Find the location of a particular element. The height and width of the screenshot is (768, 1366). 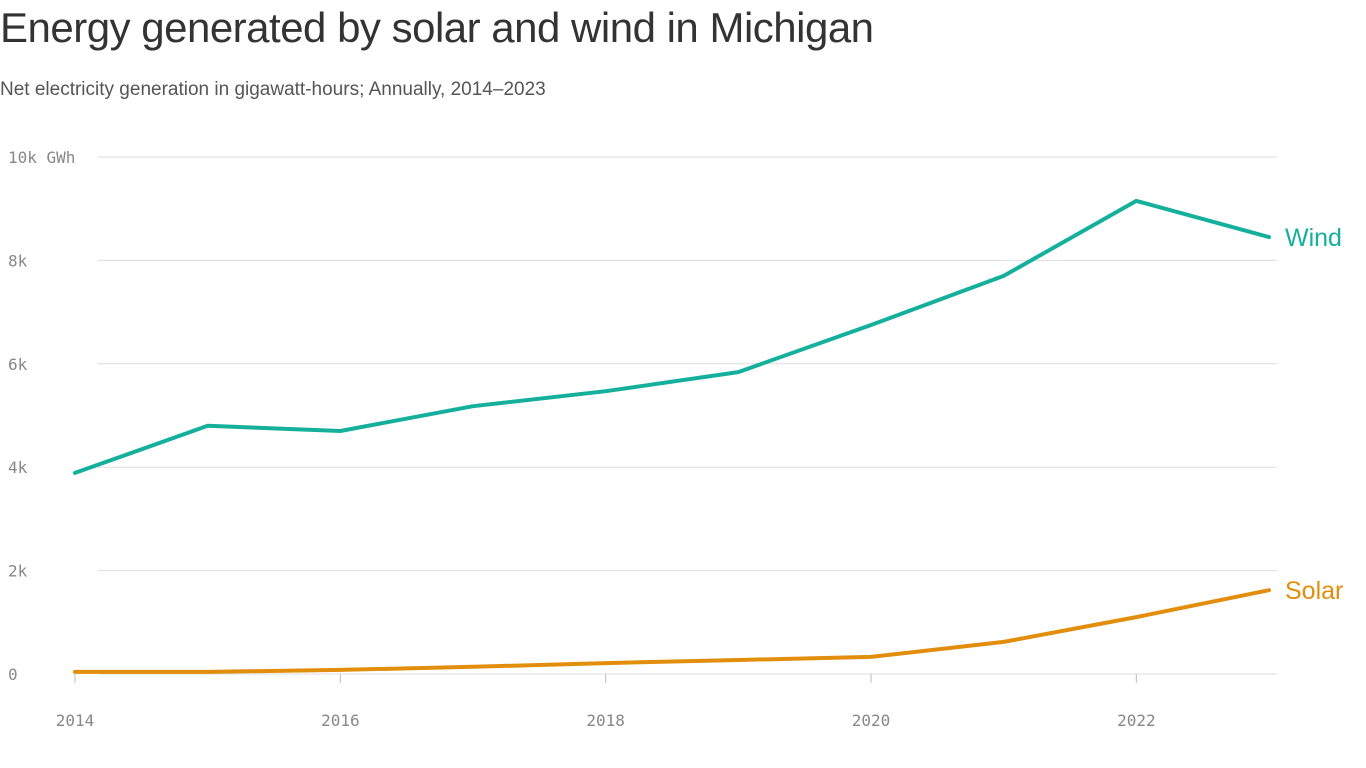

y-tick-label: 8k is located at coordinates (18, 260).